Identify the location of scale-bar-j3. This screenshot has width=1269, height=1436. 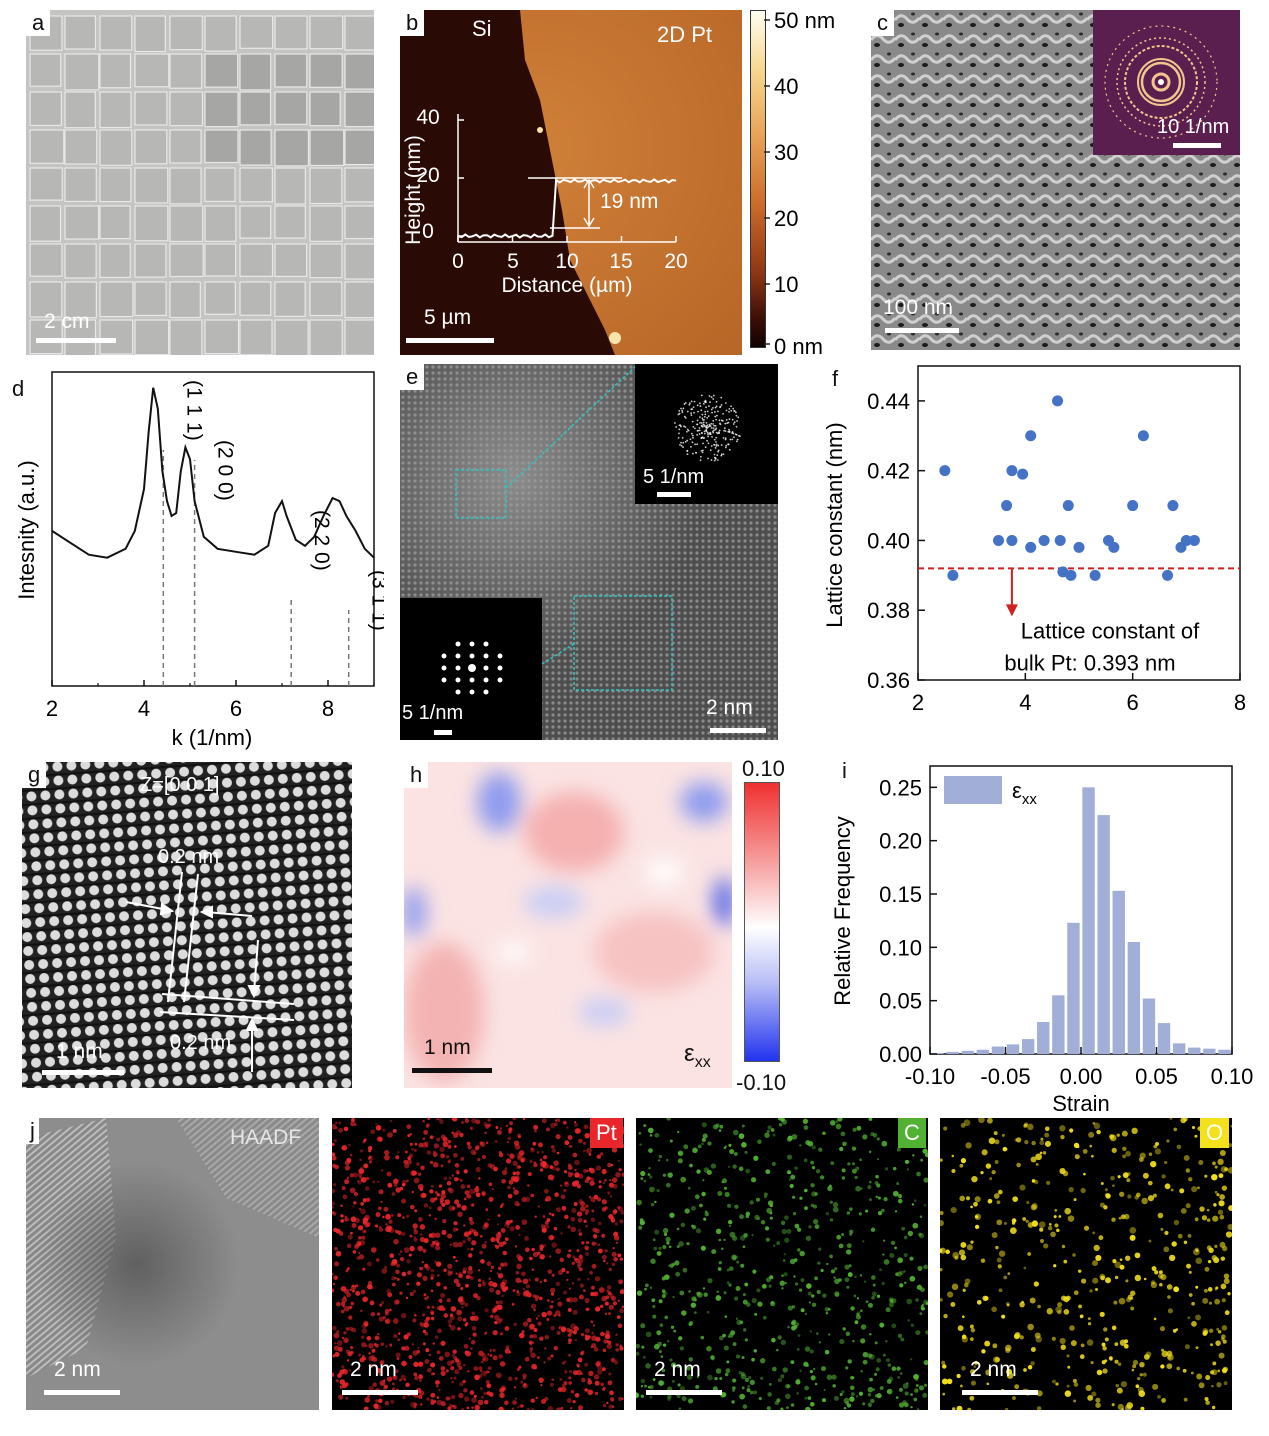
(684, 1392).